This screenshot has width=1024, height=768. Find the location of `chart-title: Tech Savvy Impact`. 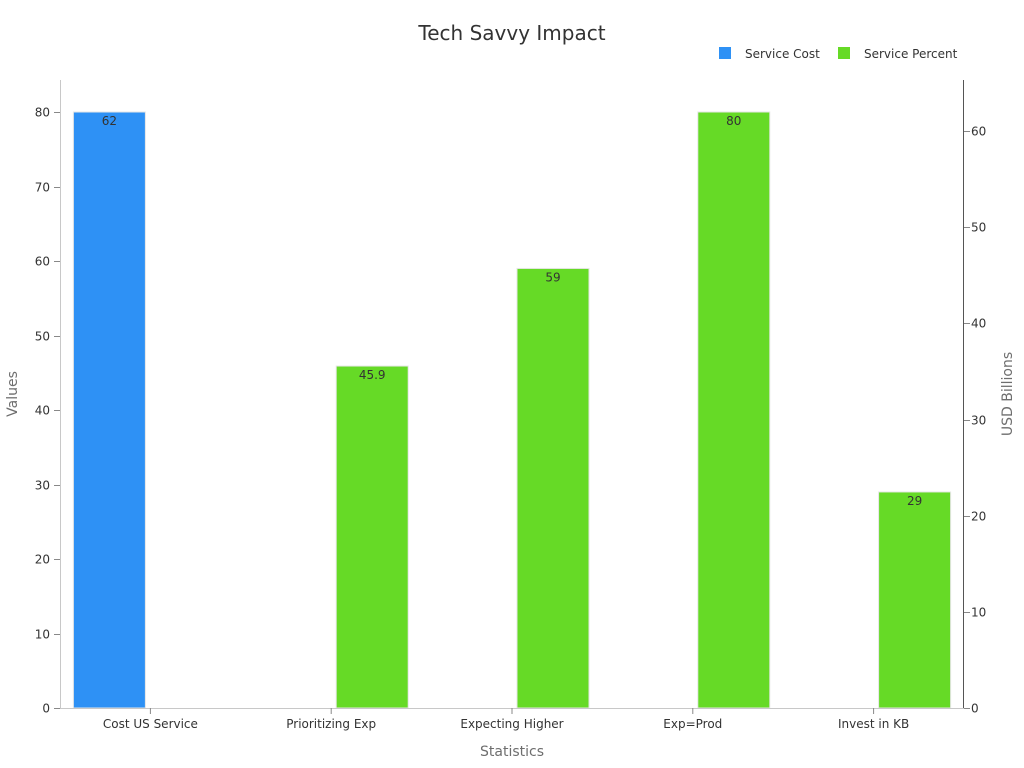

chart-title: Tech Savvy Impact is located at coordinates (511, 33).